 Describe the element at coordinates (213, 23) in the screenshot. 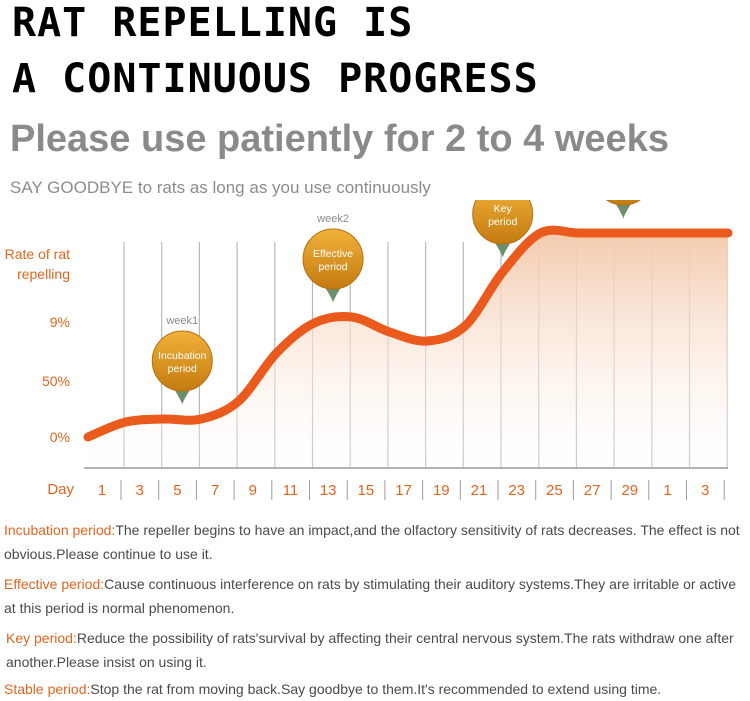

I see `title-line-1: RAT REPELLING IS` at that location.